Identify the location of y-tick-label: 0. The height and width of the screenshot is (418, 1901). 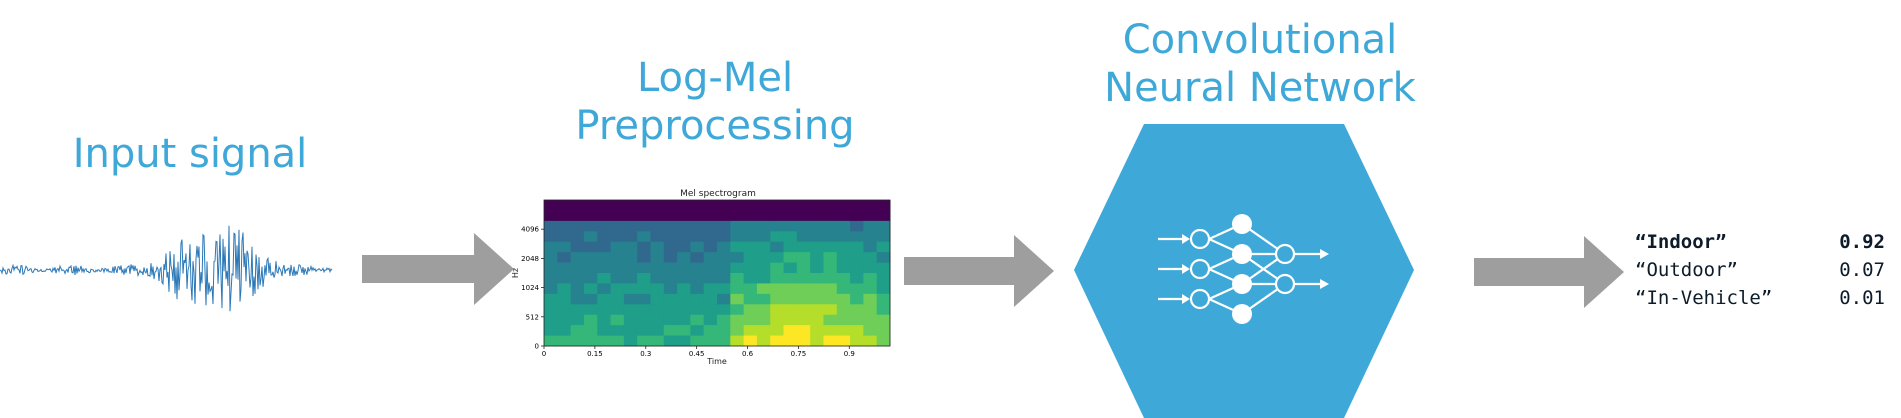
(537, 347).